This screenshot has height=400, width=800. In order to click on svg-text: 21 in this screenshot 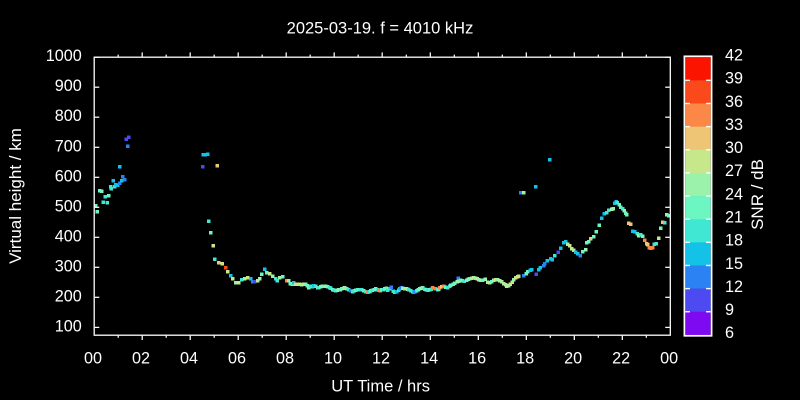, I will do `click(734, 218)`.